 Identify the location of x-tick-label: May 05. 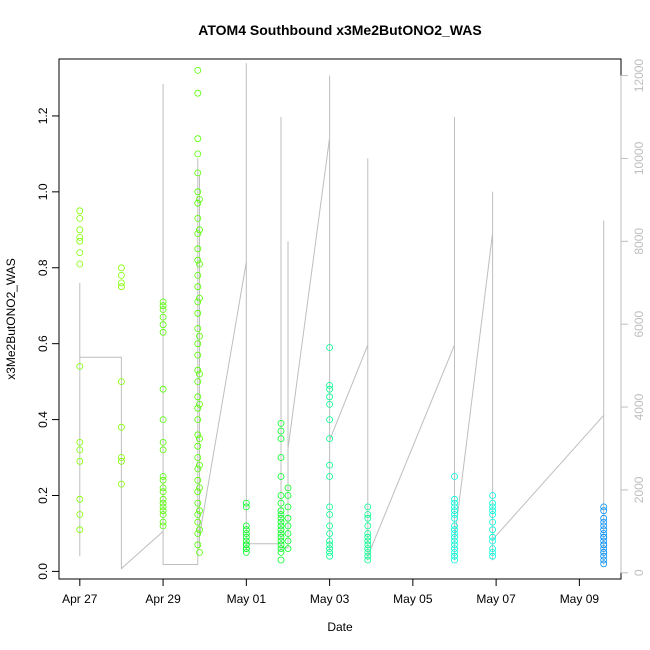
(413, 599).